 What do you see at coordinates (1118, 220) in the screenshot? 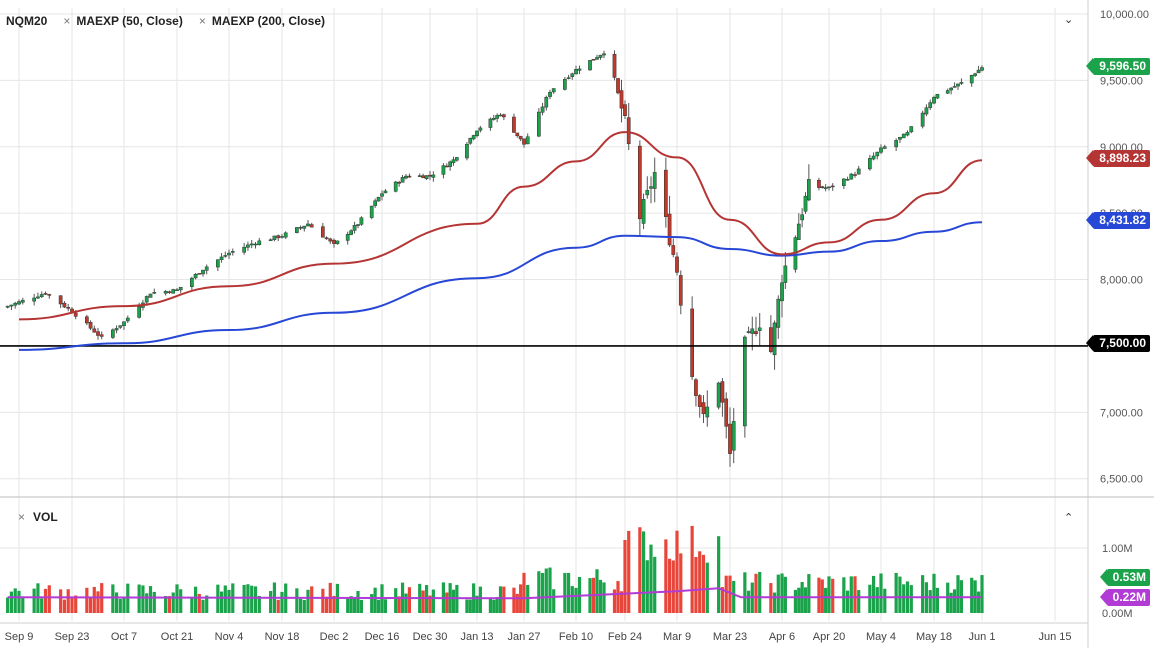
I see `ma200-price-tag: 8,431.82` at bounding box center [1118, 220].